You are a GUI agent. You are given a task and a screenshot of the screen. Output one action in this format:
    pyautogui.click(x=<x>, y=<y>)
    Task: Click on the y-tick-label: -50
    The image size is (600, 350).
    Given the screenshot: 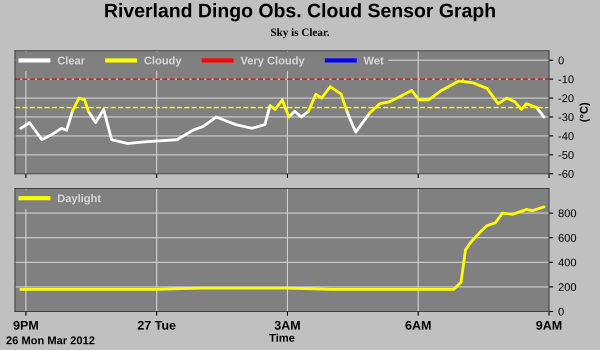 What is the action you would take?
    pyautogui.click(x=566, y=155)
    